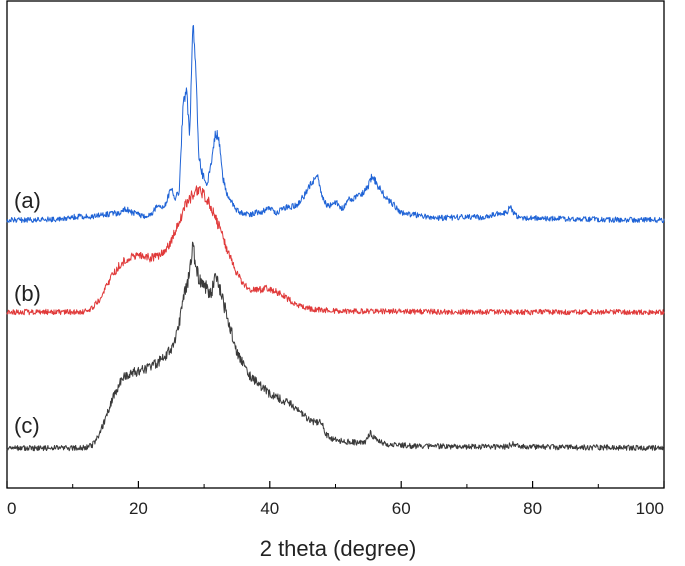 This screenshot has width=685, height=566. What do you see at coordinates (401, 508) in the screenshot?
I see `x-tick-label: 60` at bounding box center [401, 508].